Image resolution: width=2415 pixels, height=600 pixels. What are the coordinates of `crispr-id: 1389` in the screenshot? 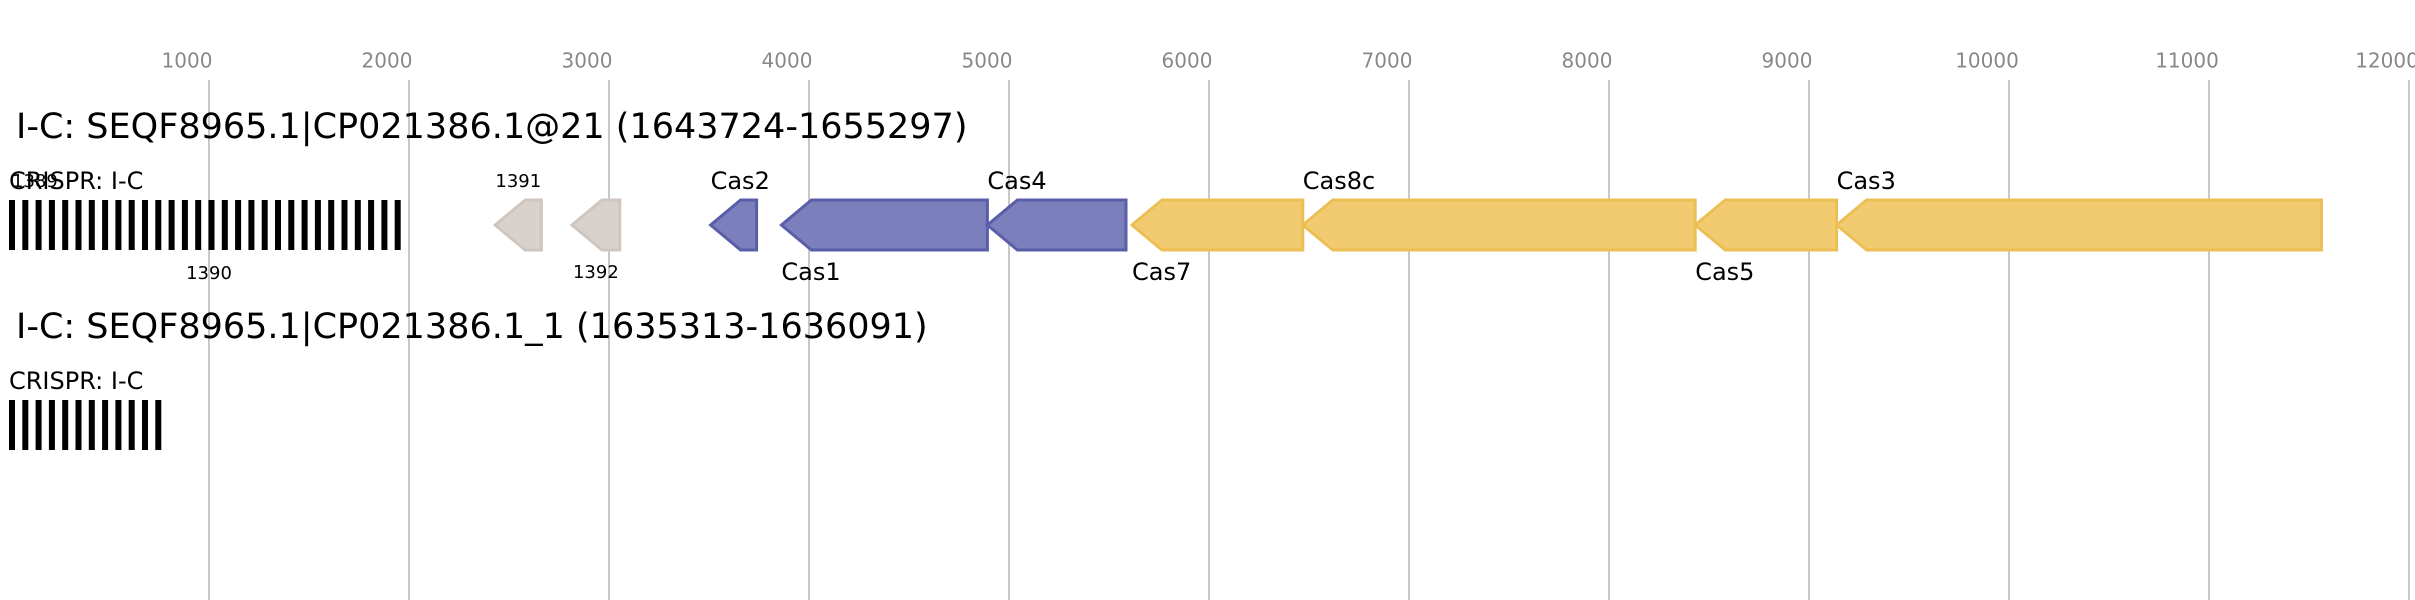 It's located at (35, 181).